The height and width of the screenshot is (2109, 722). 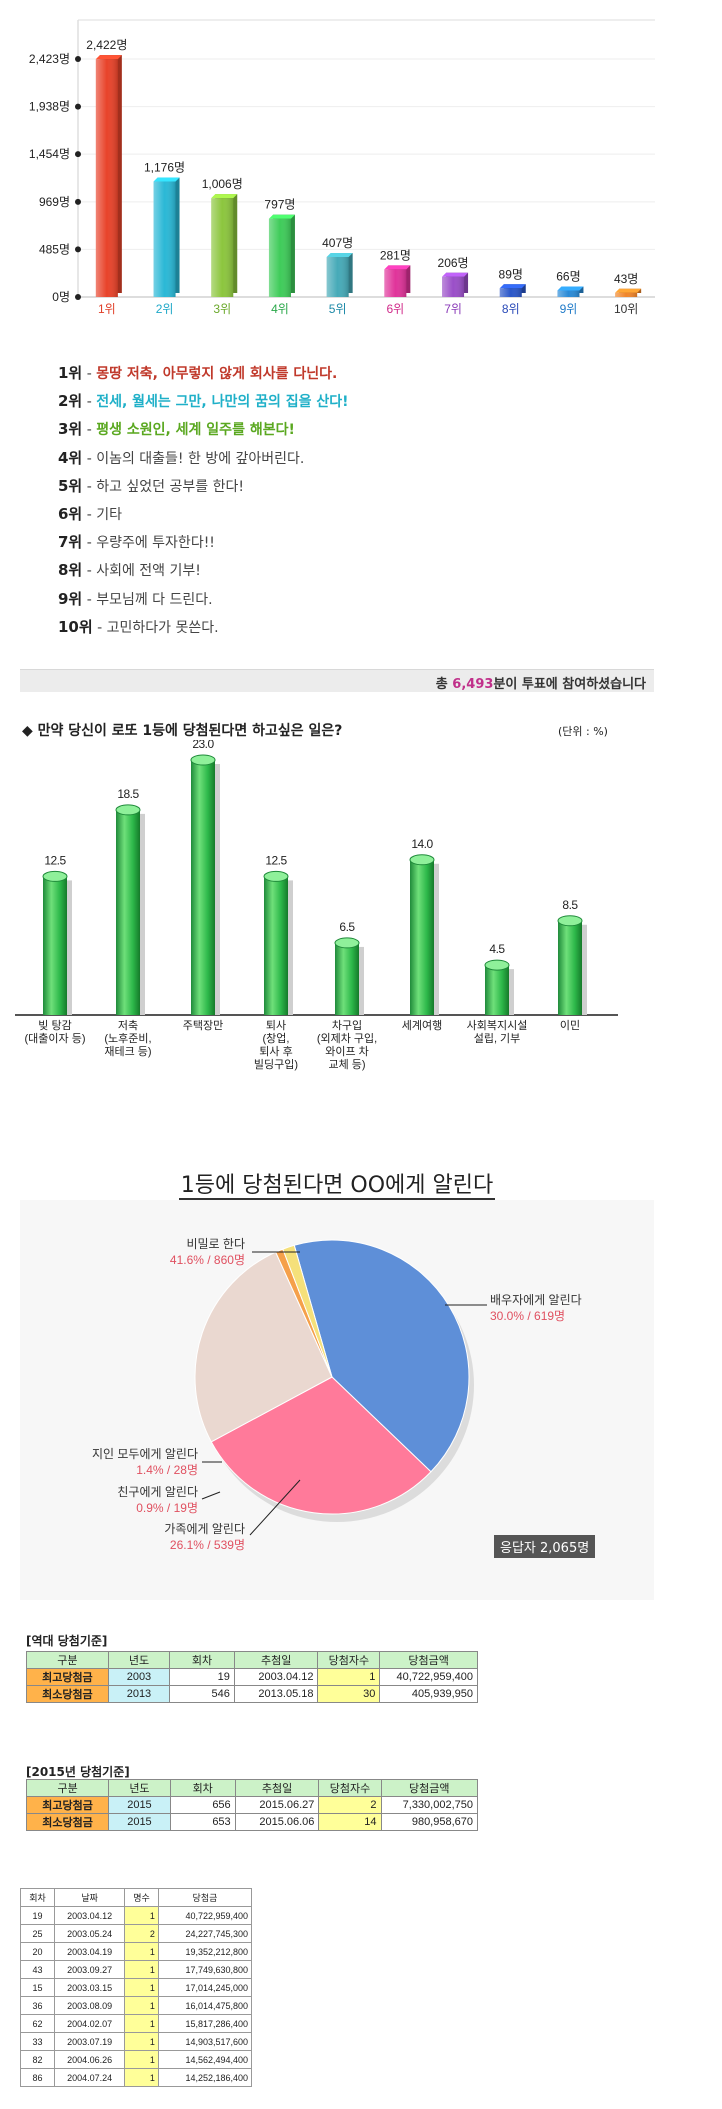 I want to click on table-cell: 43, so click(x=37, y=1969).